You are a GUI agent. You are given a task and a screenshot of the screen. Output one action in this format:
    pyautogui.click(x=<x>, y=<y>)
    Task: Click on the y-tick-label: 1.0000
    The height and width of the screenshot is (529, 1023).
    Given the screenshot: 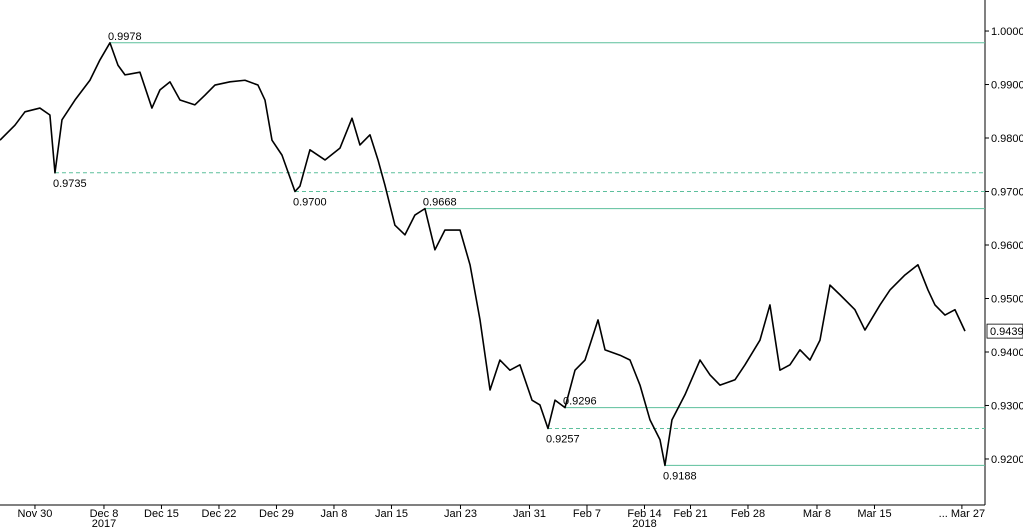 What is the action you would take?
    pyautogui.click(x=1007, y=32)
    